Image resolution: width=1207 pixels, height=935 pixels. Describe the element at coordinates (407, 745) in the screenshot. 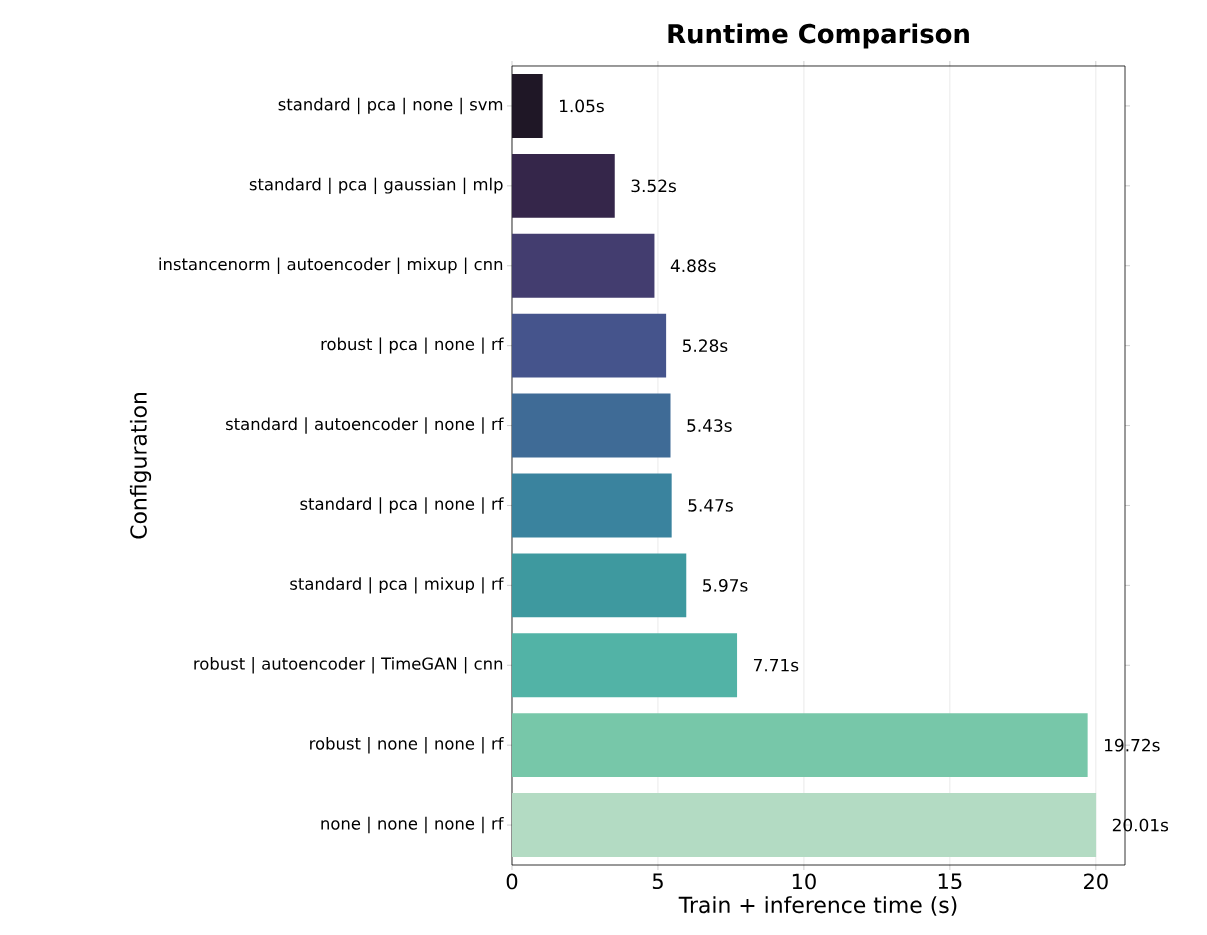

I see `y-tick-label: robust | none | none | rf` at that location.